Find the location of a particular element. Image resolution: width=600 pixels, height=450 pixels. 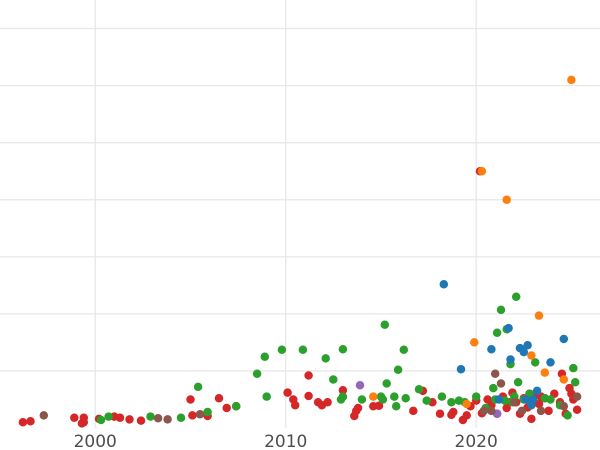

x-tick-label: 2010 is located at coordinates (285, 441).